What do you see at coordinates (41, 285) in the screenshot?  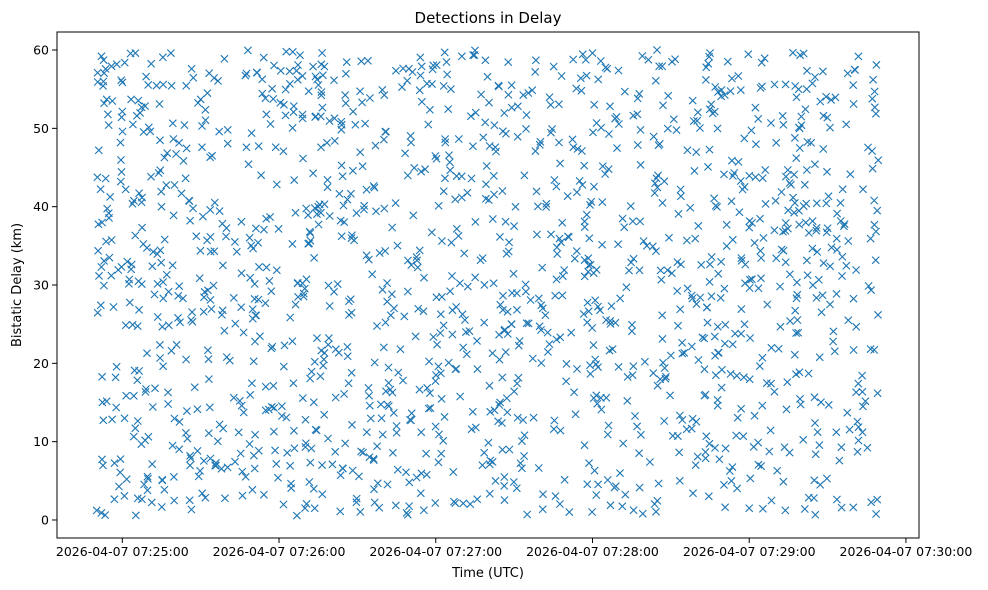 I see `y-tick-label: 30` at bounding box center [41, 285].